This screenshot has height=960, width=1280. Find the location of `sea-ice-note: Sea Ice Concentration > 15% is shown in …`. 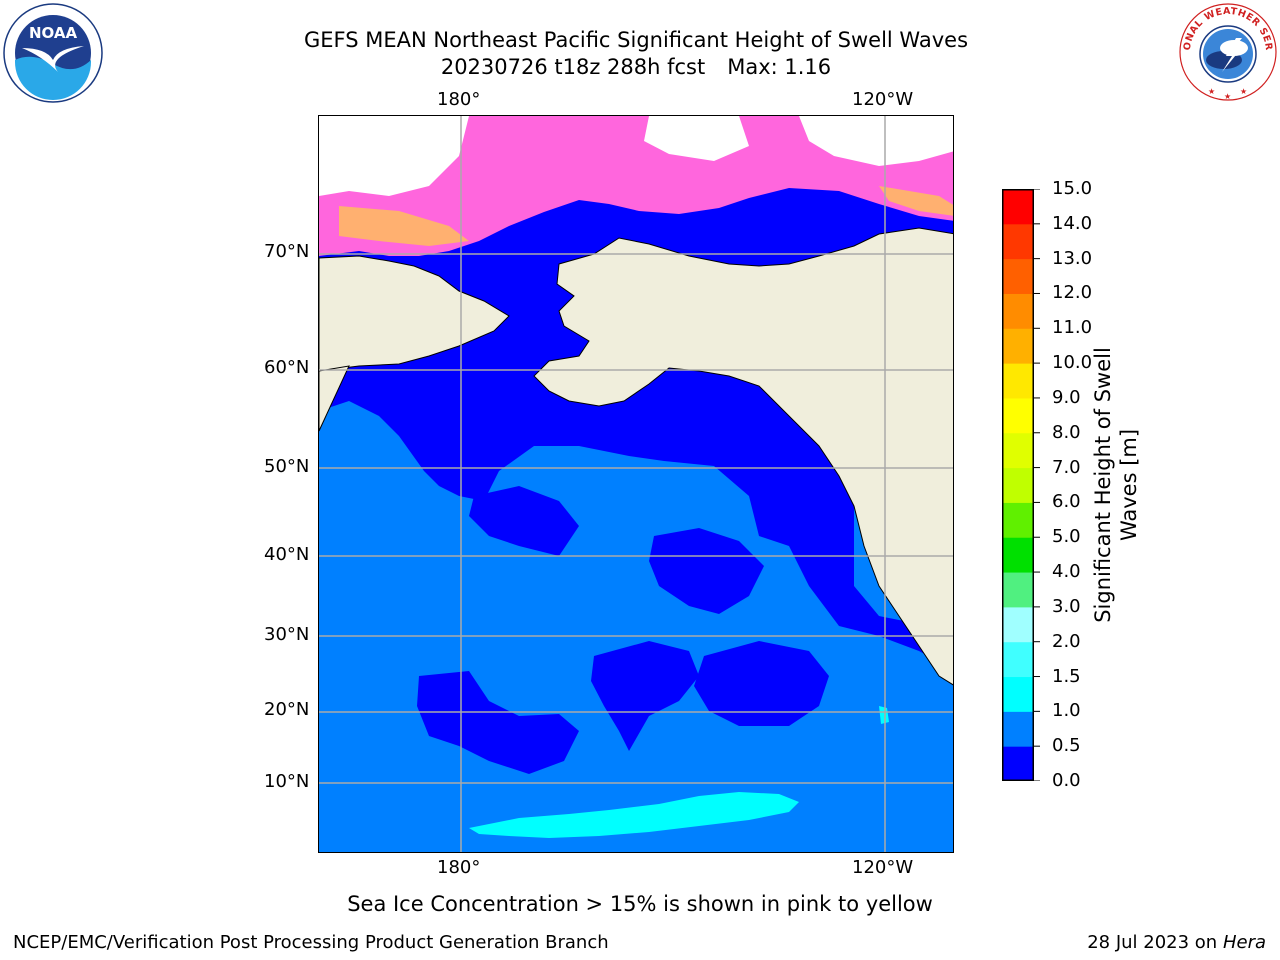

sea-ice-note: Sea Ice Concentration > 15% is shown in … is located at coordinates (640, 904).